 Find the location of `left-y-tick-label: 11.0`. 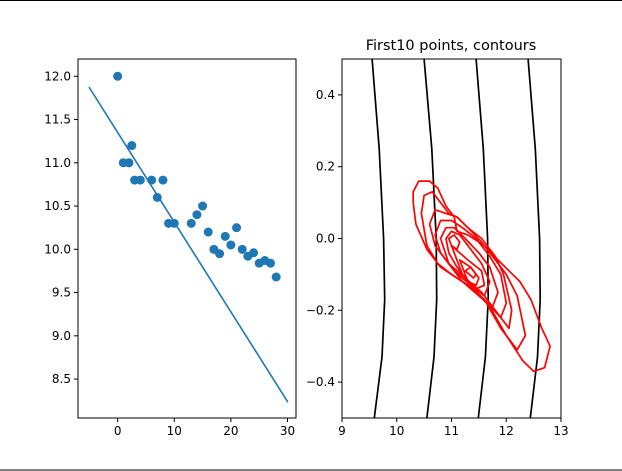

left-y-tick-label: 11.0 is located at coordinates (57, 163).